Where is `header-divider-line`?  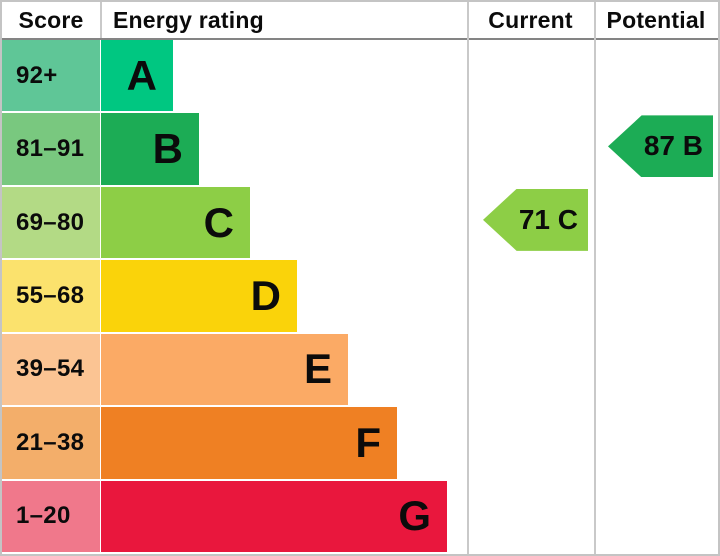
header-divider-line is located at coordinates (360, 39).